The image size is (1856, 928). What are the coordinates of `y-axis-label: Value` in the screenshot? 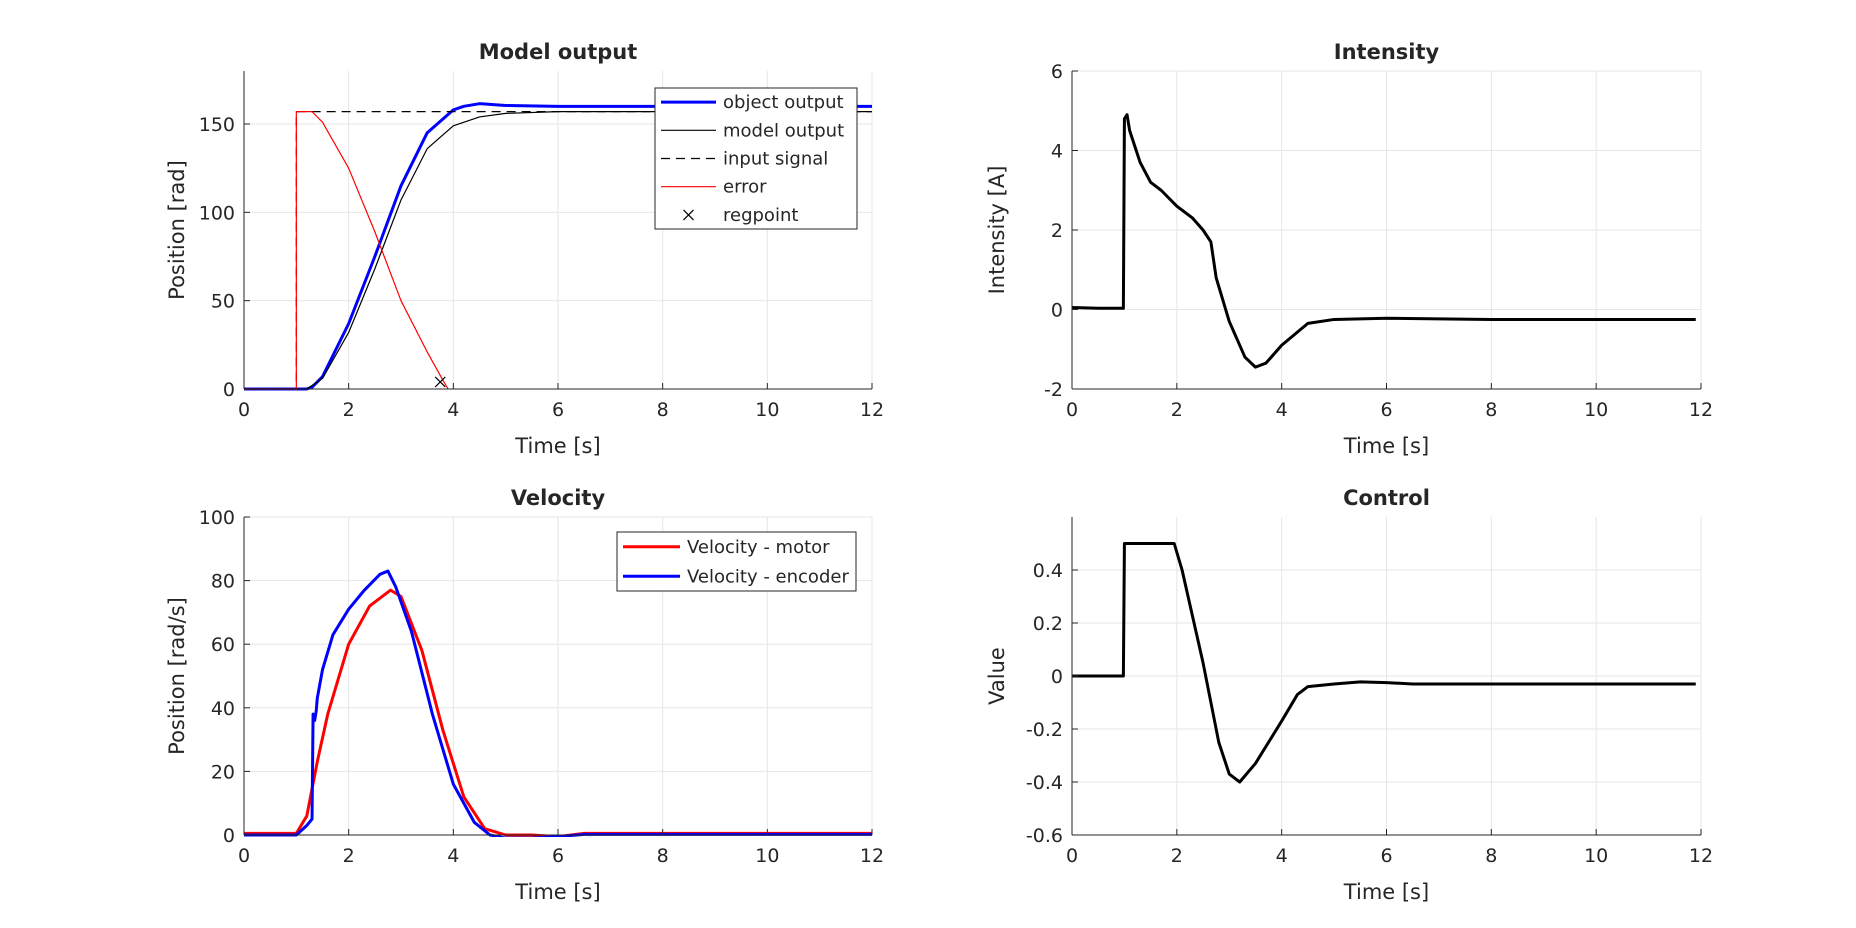 It's located at (997, 676).